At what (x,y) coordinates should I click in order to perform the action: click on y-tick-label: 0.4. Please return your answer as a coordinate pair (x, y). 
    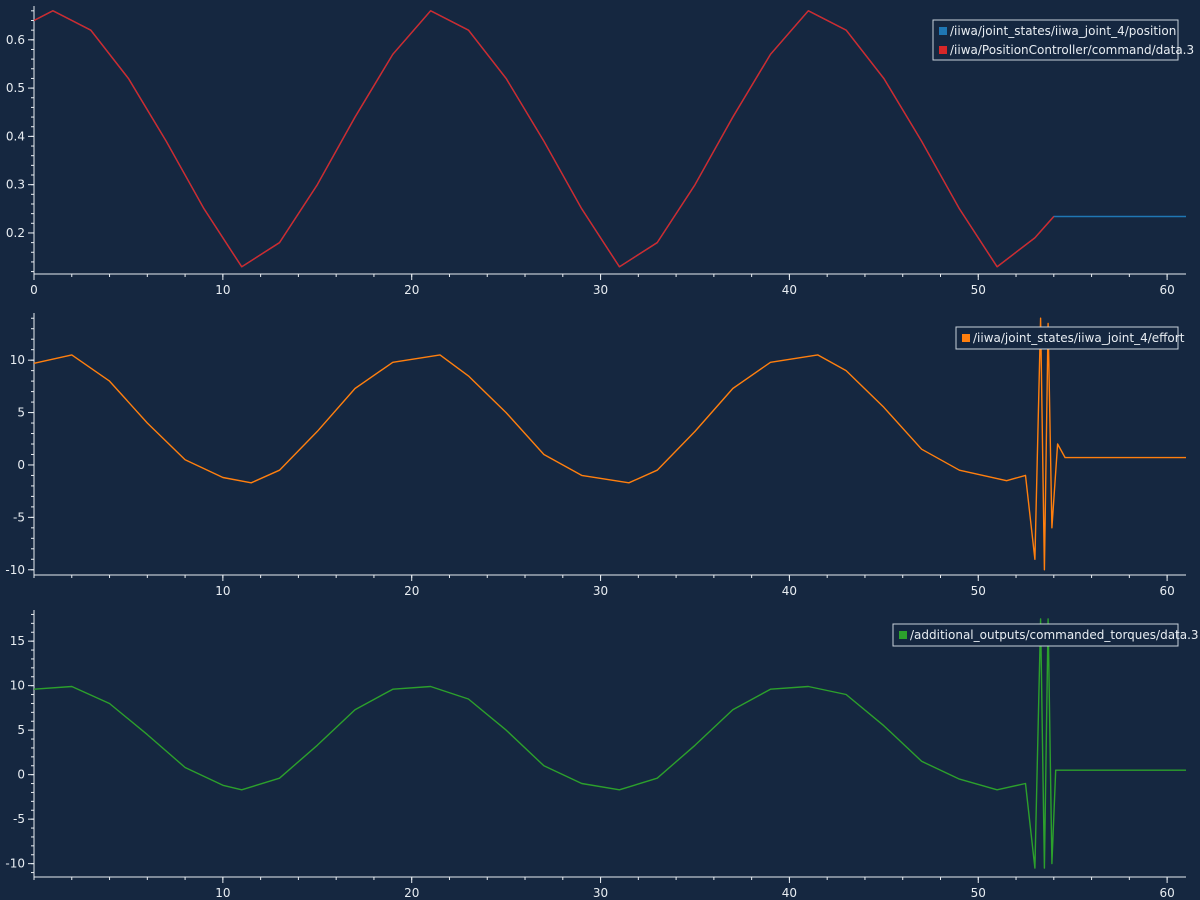
    Looking at the image, I should click on (15, 136).